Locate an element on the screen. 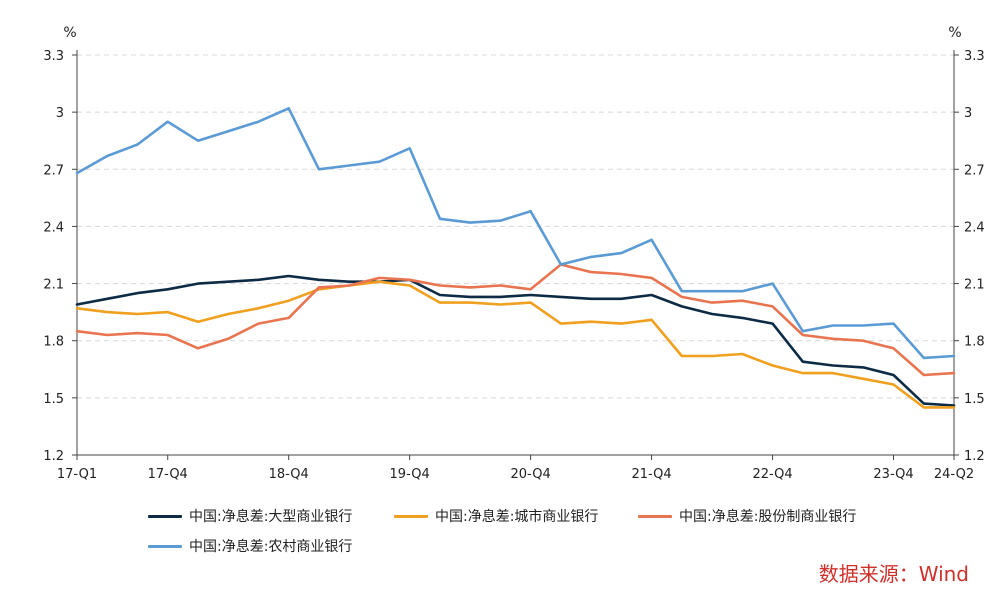  legend-item-large-banks: 中国:净息差:大型商业银行 is located at coordinates (250, 516).